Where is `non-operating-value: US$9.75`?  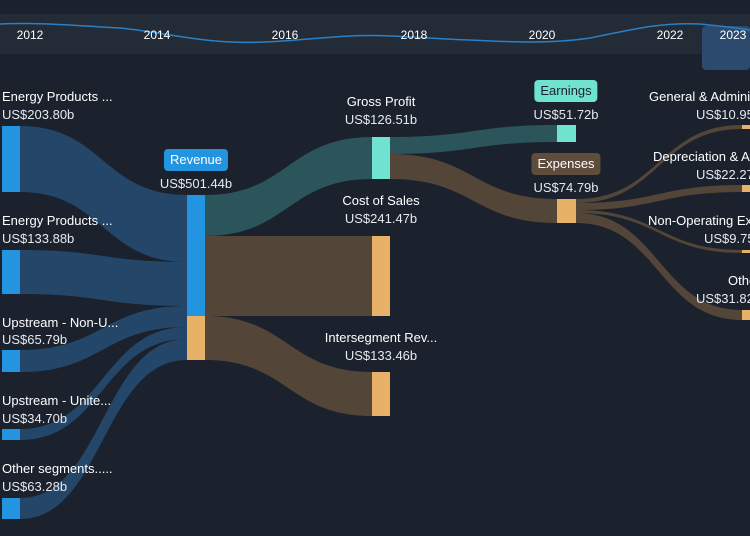
non-operating-value: US$9.75 is located at coordinates (727, 238).